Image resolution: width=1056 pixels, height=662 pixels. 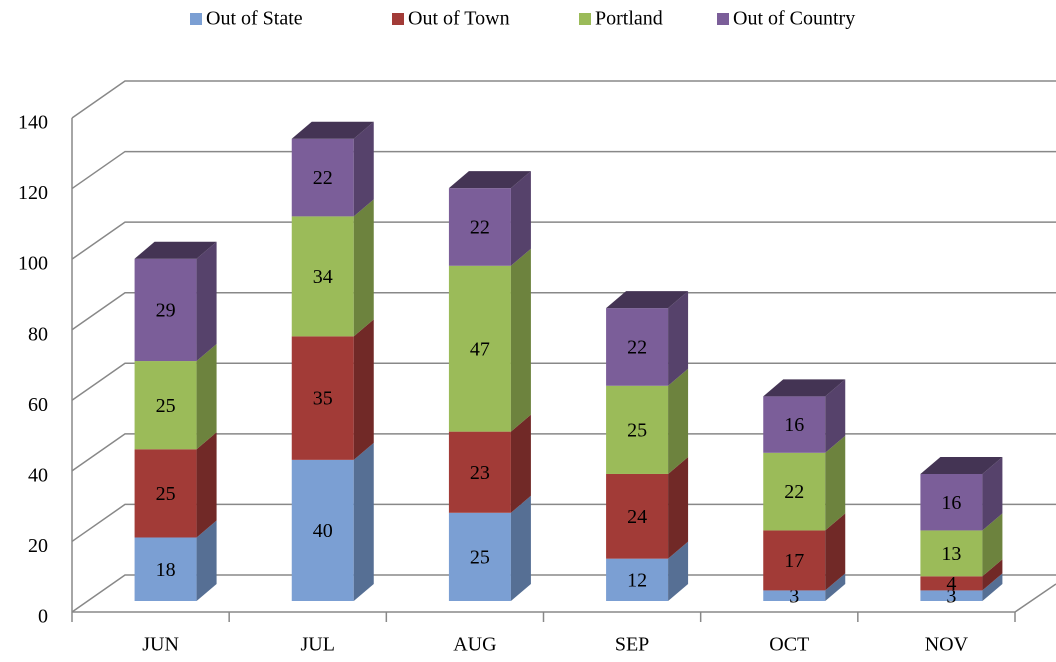 I want to click on data-label: 23, so click(x=480, y=473).